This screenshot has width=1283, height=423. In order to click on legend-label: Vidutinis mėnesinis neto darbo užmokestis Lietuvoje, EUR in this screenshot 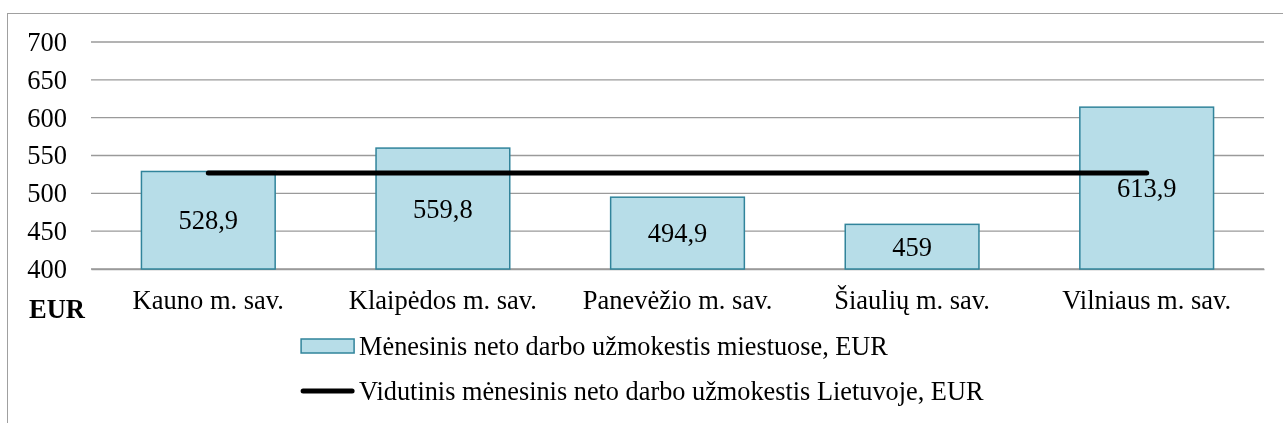, I will do `click(671, 391)`.